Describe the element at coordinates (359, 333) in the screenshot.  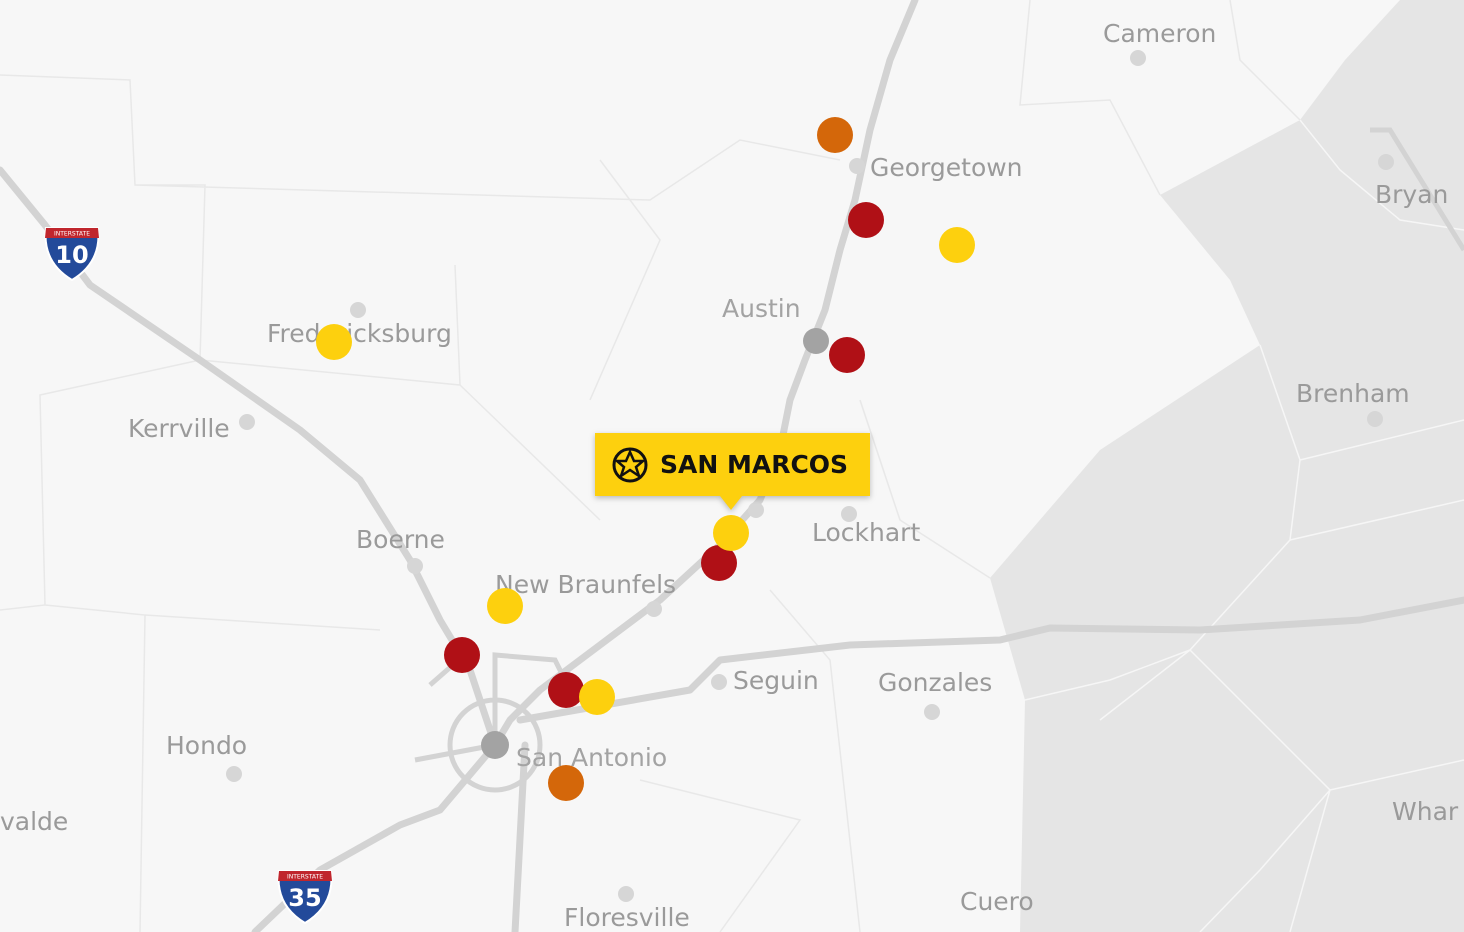
I see `city-label: Fredericksburg` at that location.